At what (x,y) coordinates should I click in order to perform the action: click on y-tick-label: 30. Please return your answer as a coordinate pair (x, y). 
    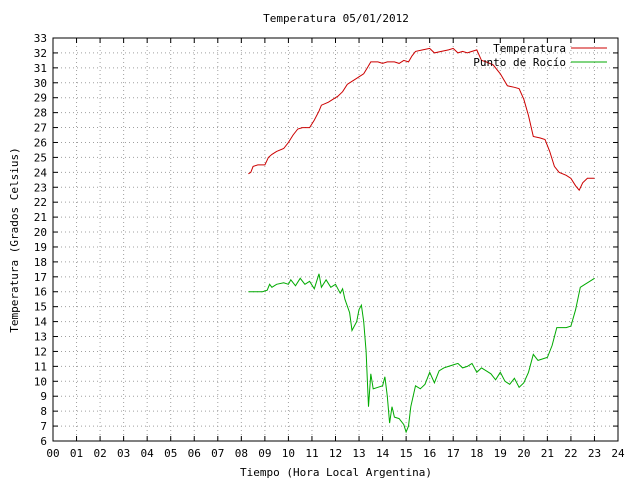
    Looking at the image, I should click on (40, 83).